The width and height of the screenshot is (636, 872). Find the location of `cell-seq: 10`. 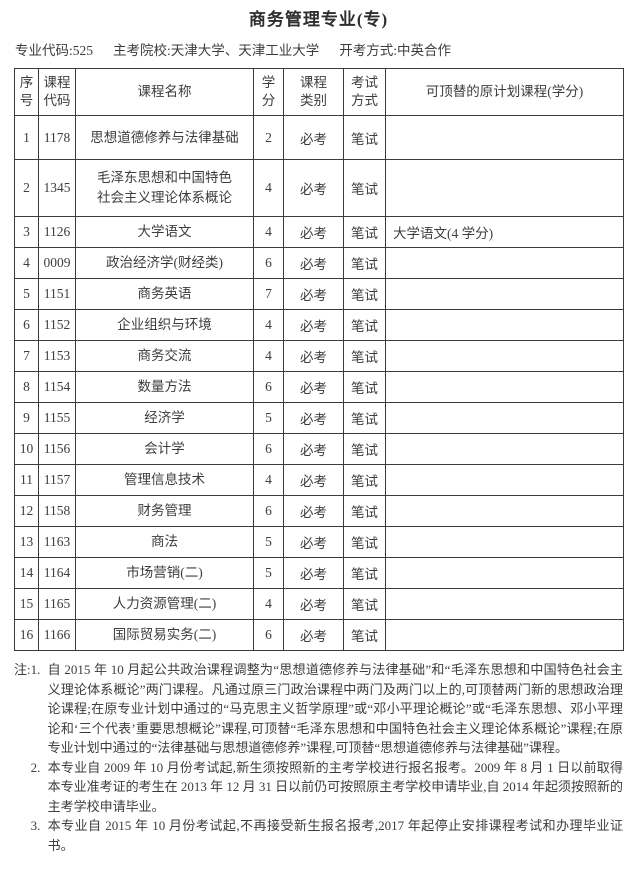

cell-seq: 10 is located at coordinates (26, 449).